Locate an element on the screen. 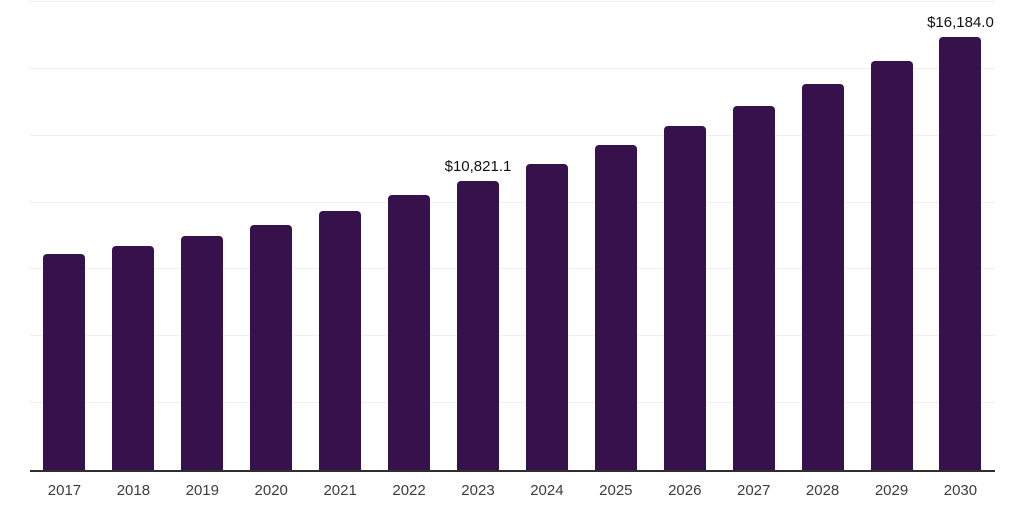 The height and width of the screenshot is (512, 1024). bar-2022 is located at coordinates (409, 332).